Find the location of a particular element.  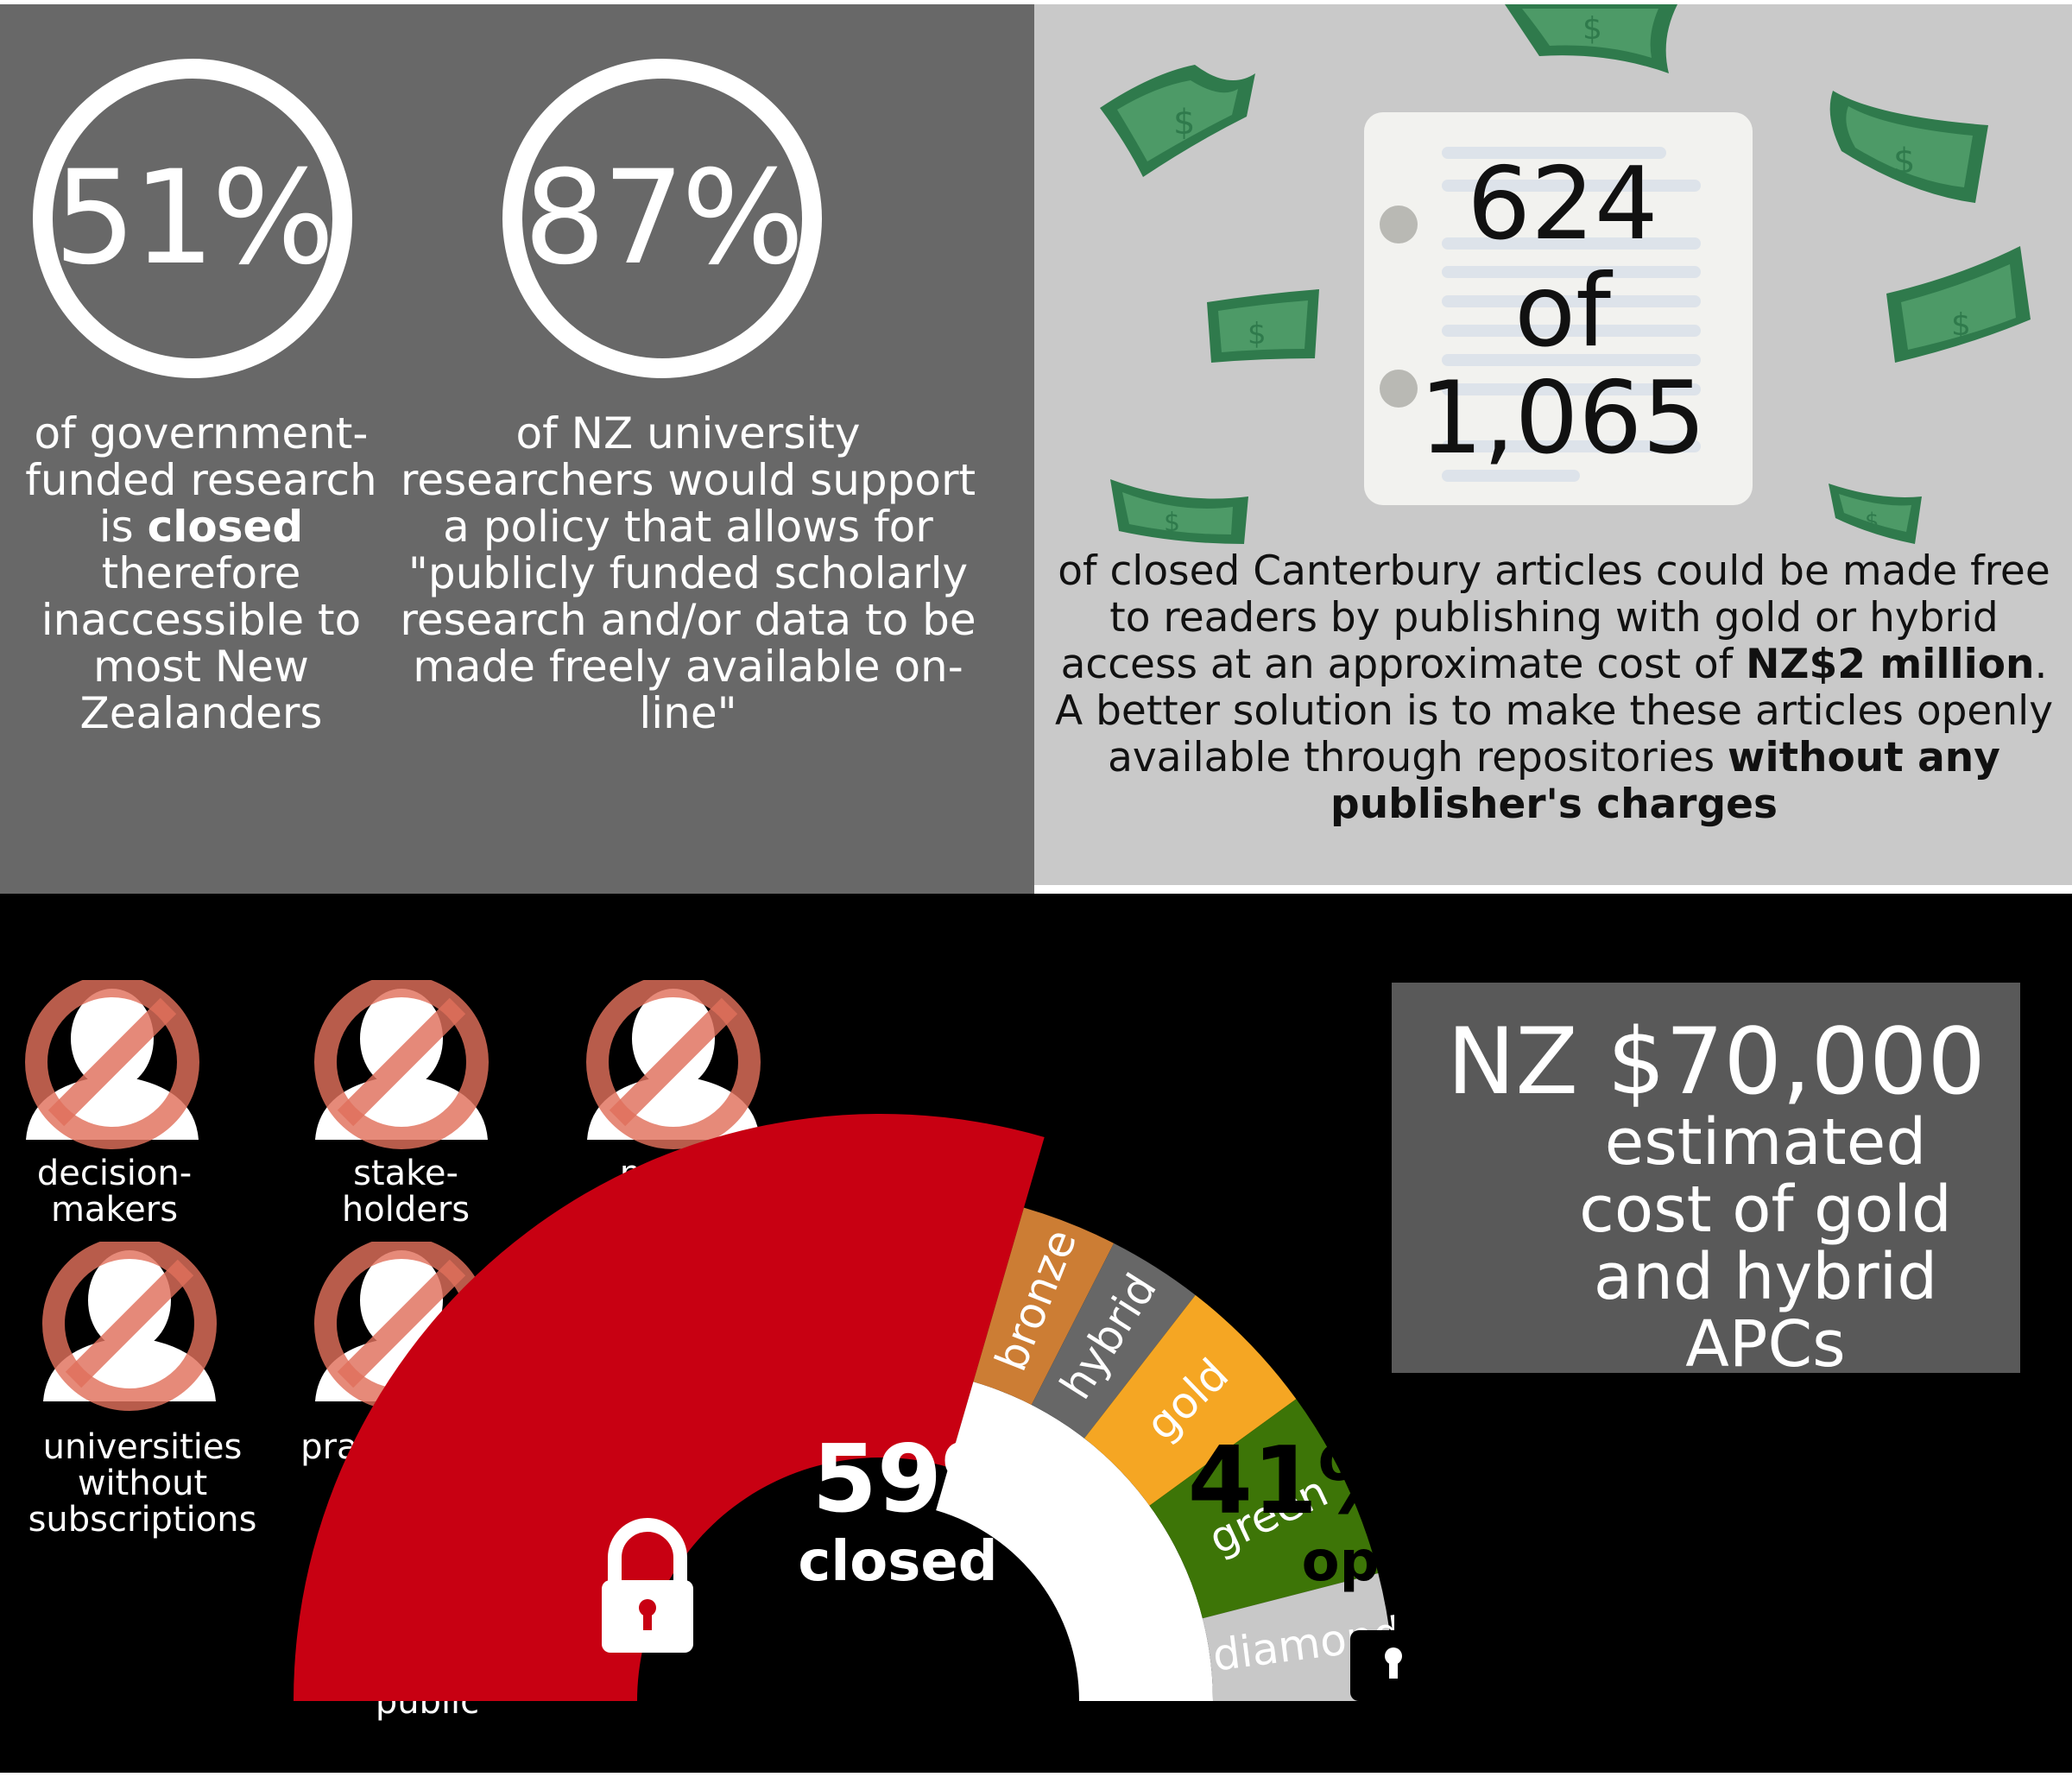

group-label-line: stake- is located at coordinates (405, 1173).